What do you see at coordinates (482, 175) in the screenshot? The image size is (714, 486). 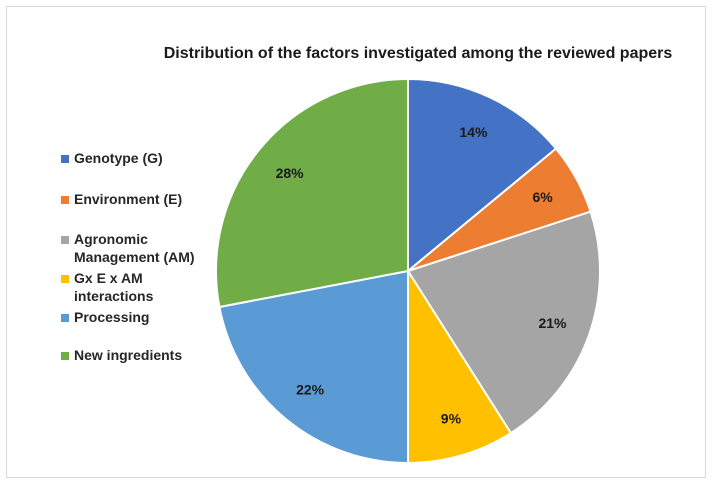 I see `pie-slice-genotype-g` at bounding box center [482, 175].